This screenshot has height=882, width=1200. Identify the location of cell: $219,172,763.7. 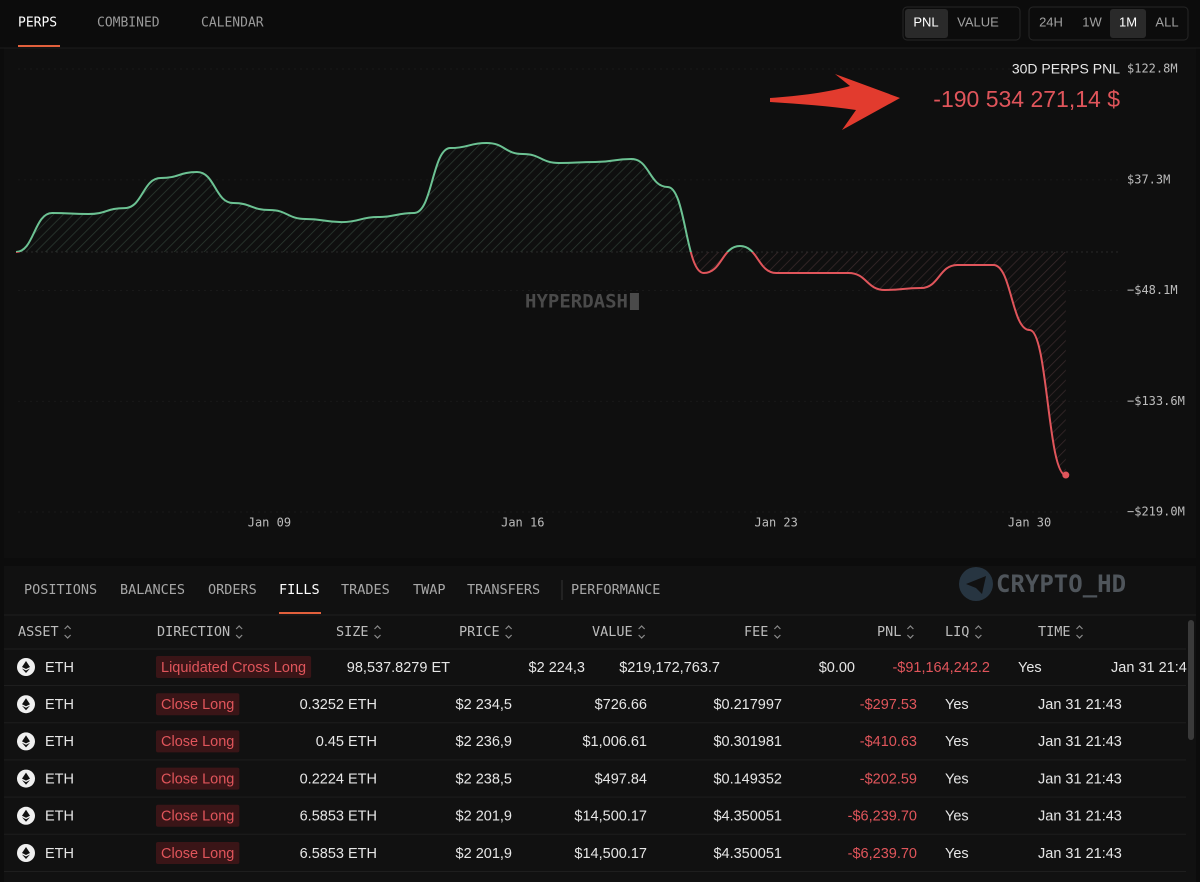
(669, 668).